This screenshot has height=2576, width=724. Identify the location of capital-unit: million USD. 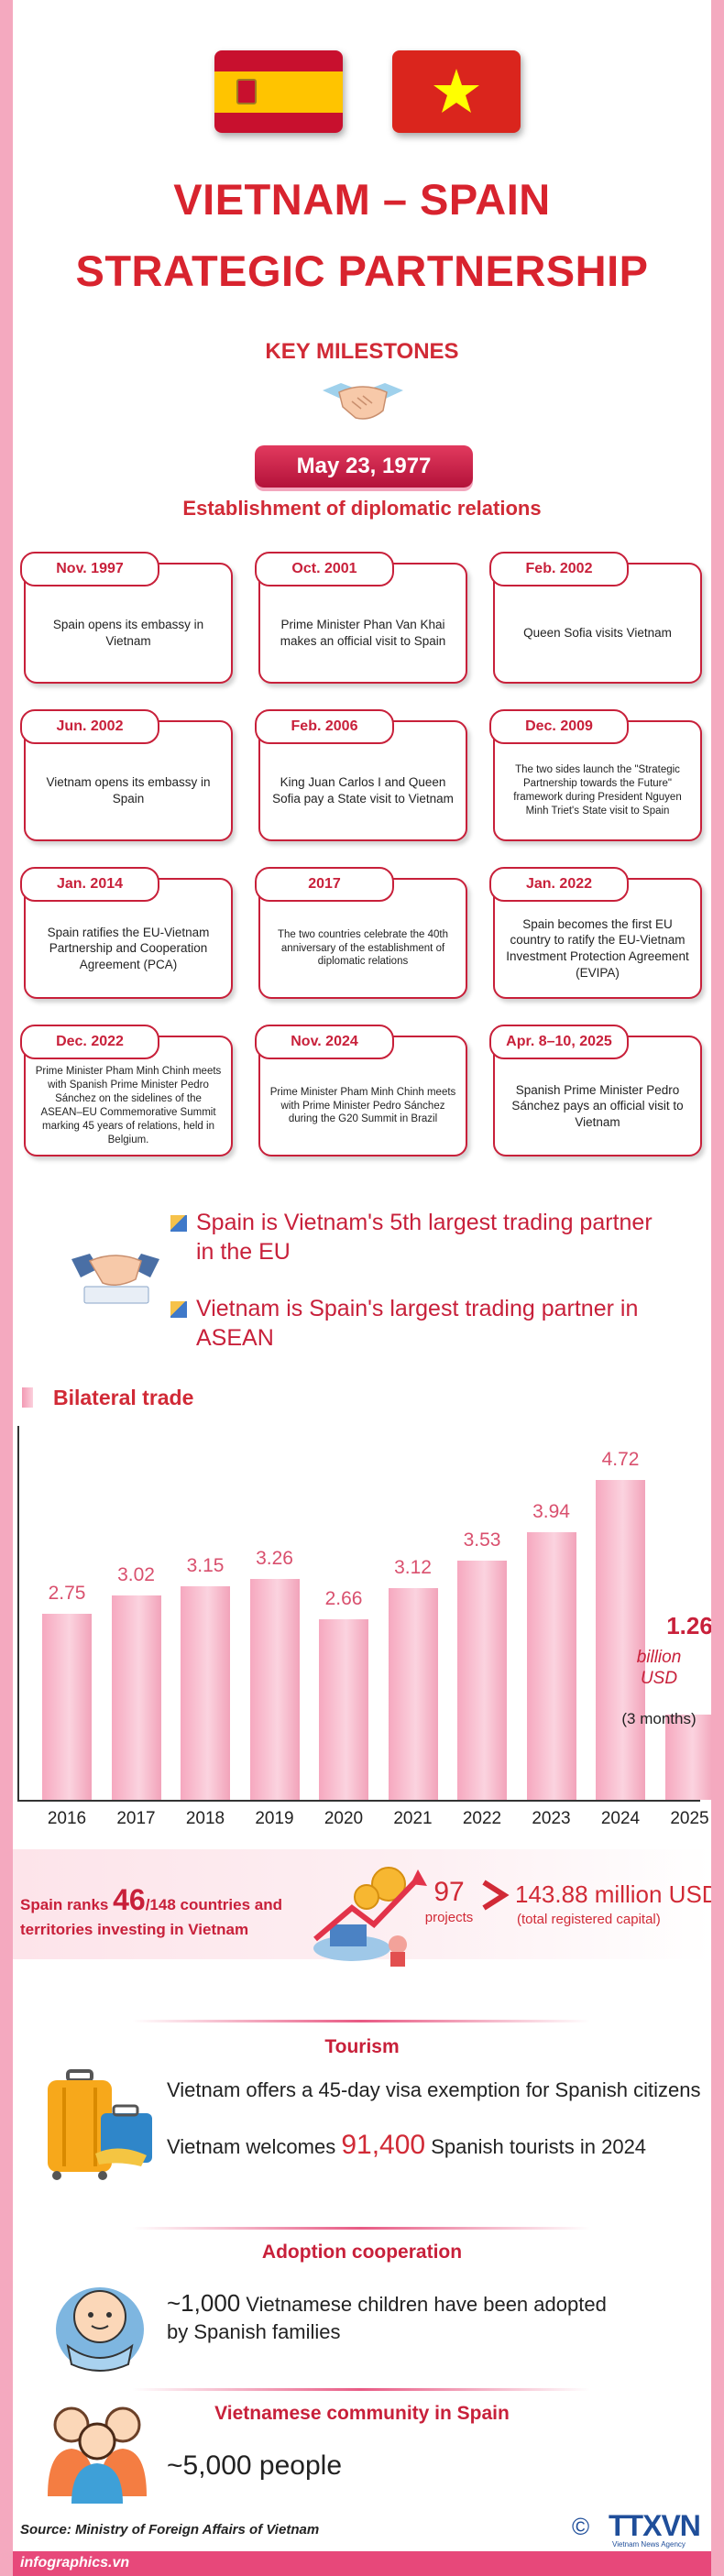
(649, 1894).